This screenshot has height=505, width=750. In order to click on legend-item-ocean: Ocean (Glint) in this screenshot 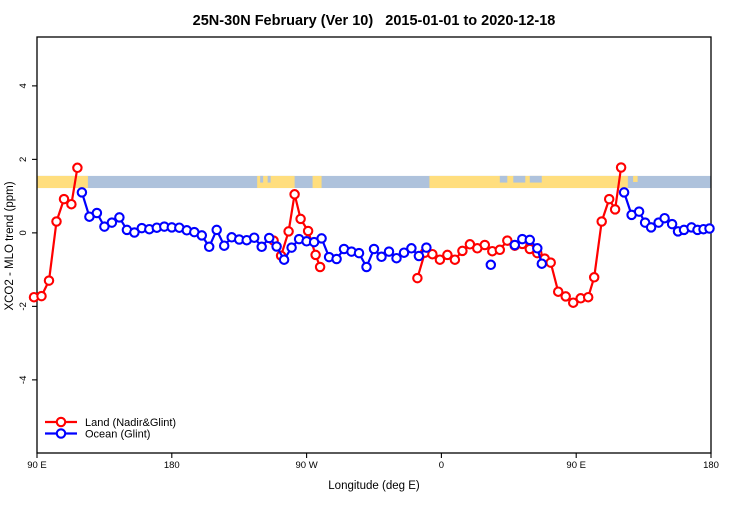, I will do `click(97, 434)`.